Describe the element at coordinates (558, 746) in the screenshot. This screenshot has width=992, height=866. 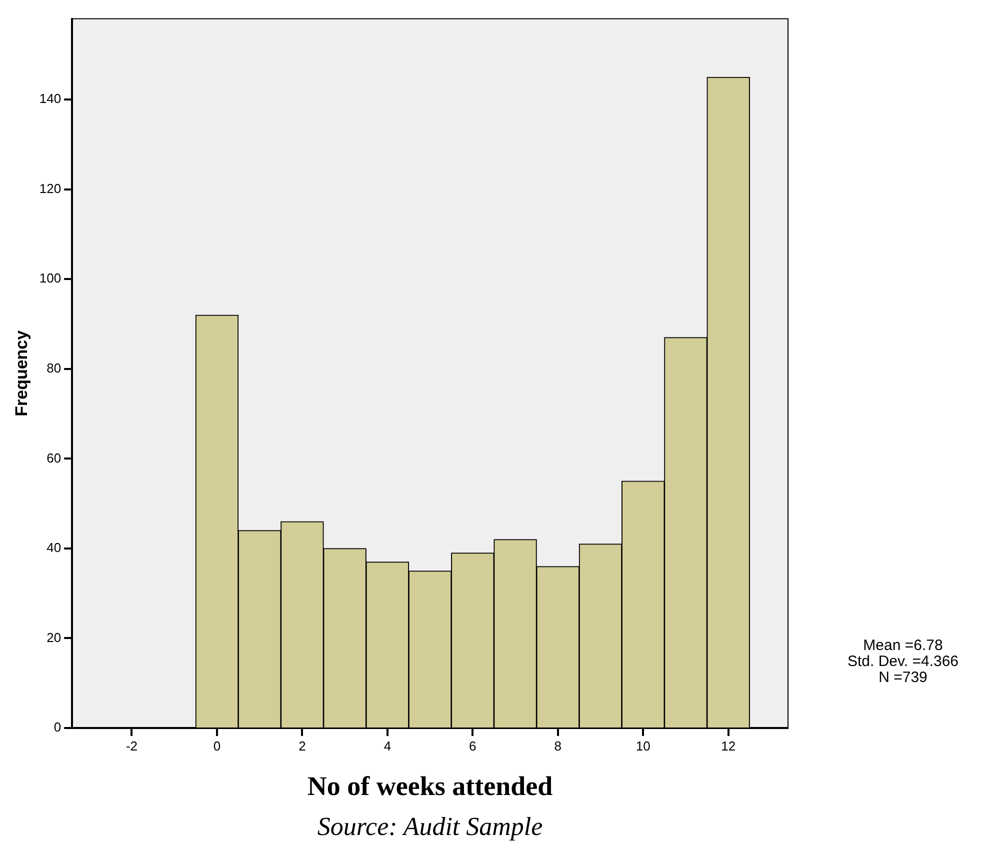
I see `x-tick-label: 8` at that location.